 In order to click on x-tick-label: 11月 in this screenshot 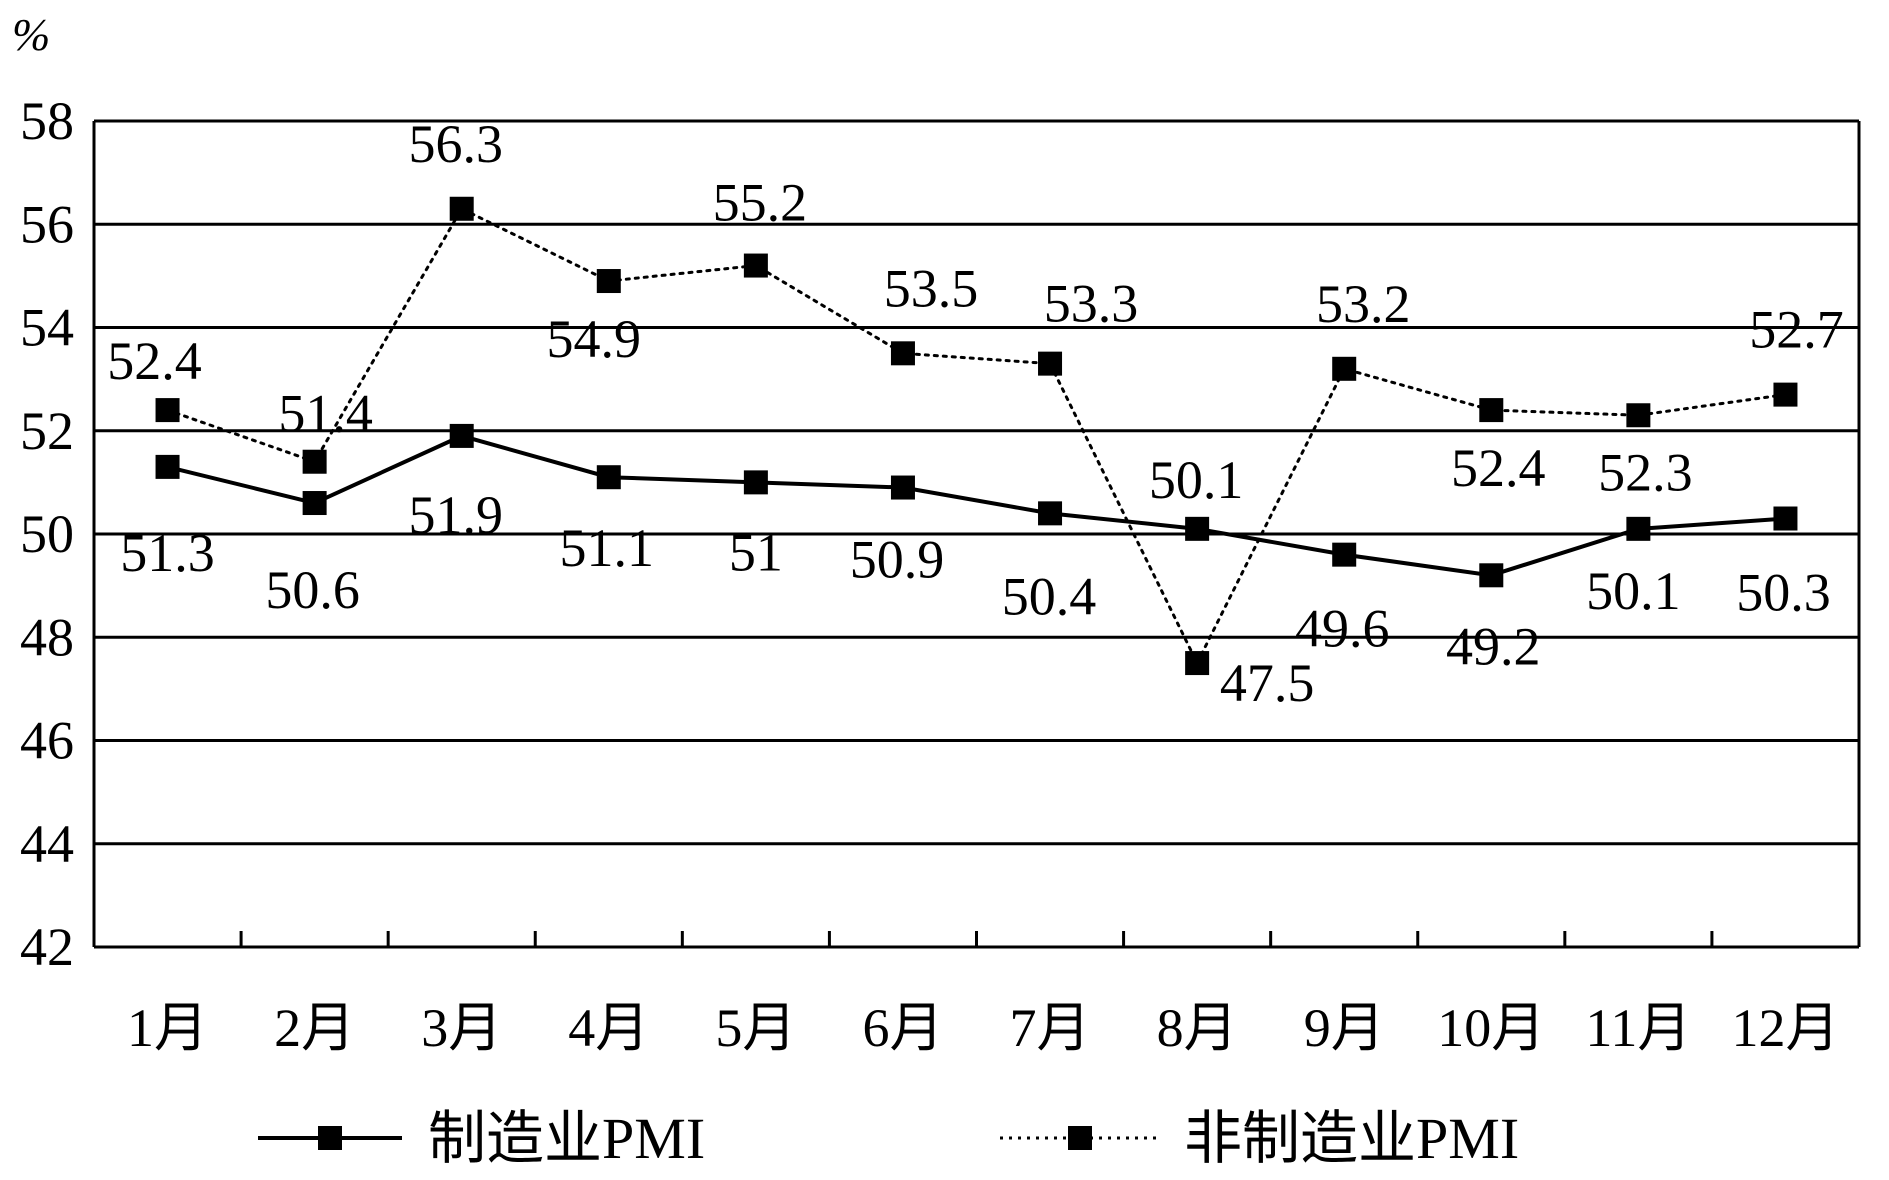, I will do `click(1638, 1028)`.